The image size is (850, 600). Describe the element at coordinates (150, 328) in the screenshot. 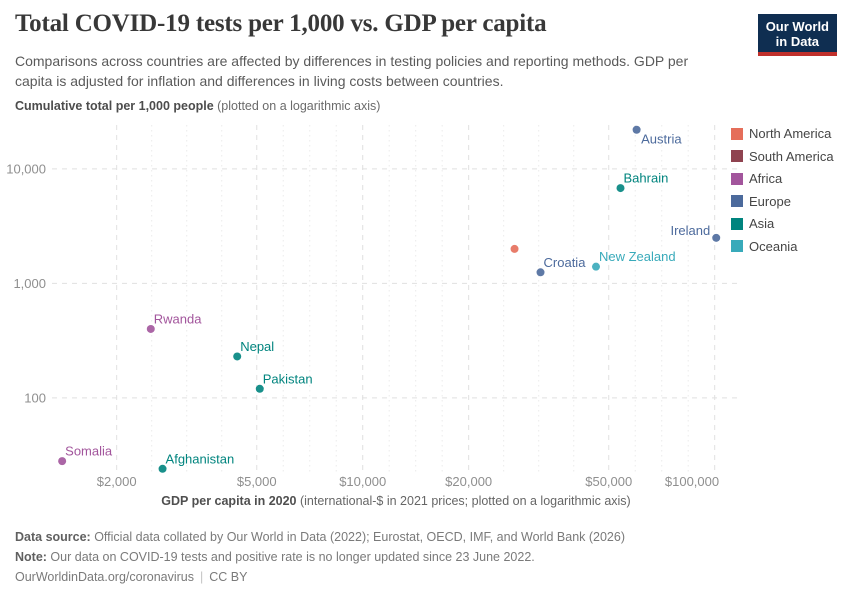

I see `point-rwanda` at that location.